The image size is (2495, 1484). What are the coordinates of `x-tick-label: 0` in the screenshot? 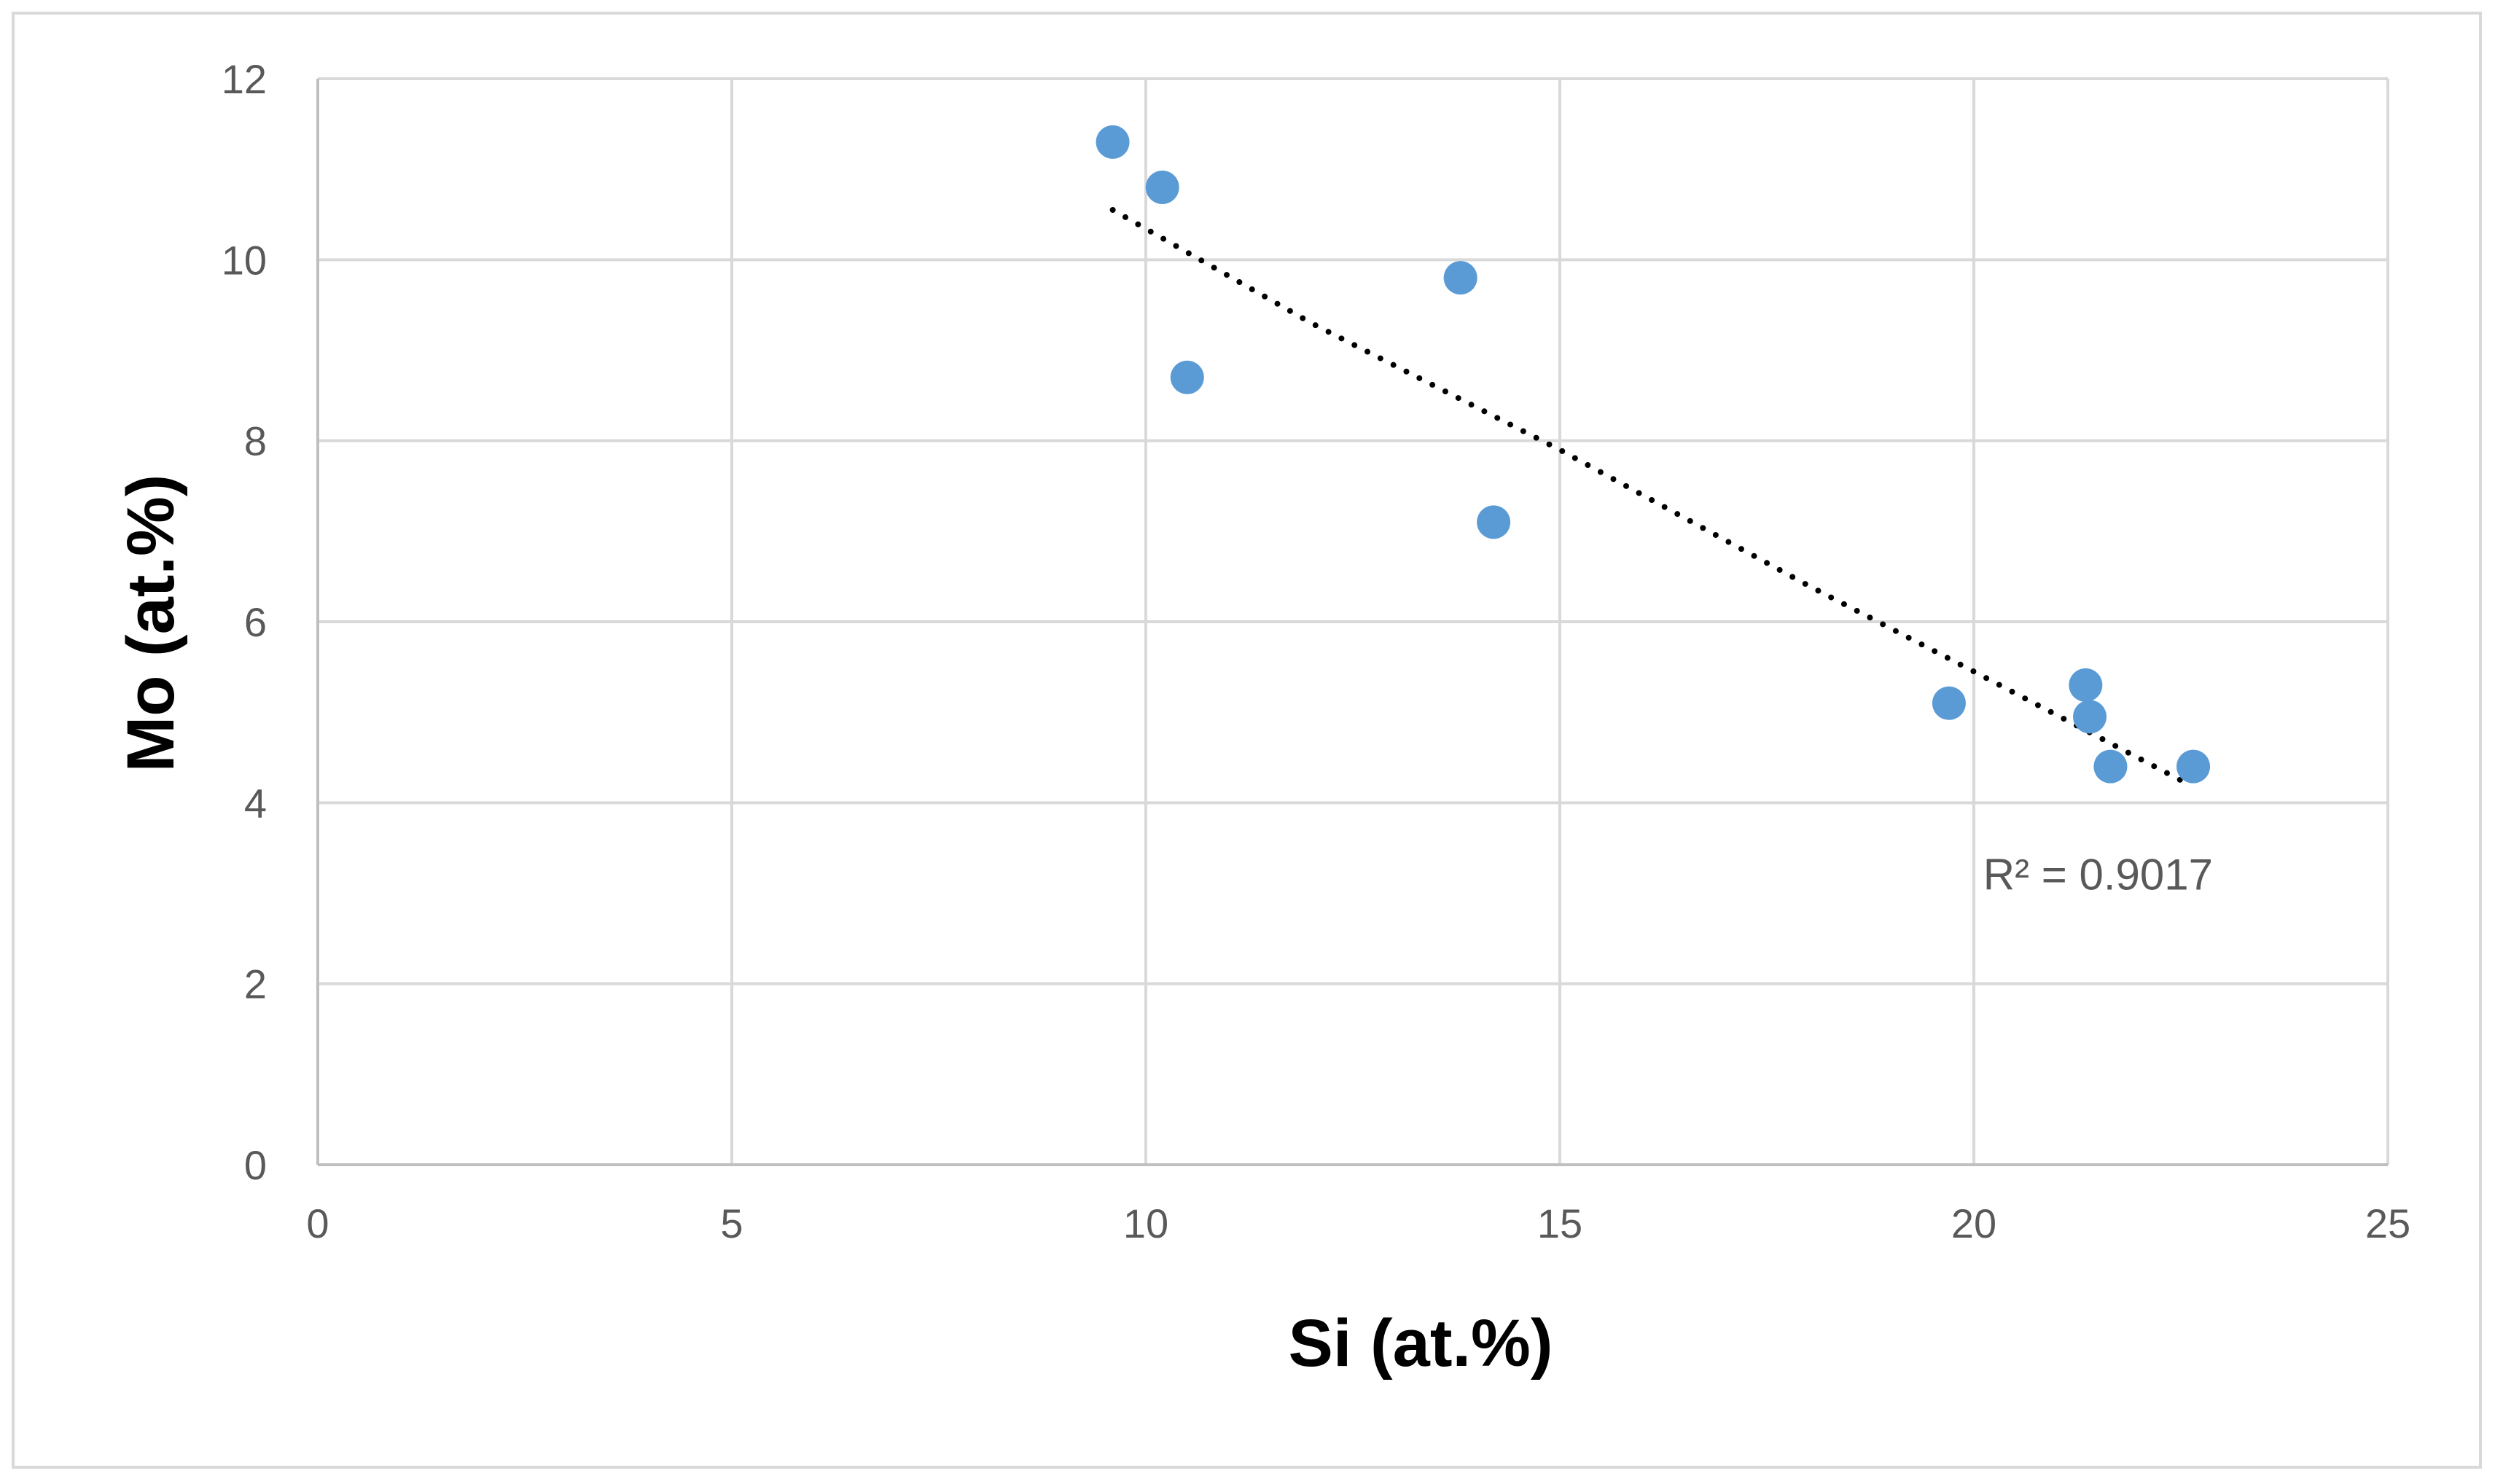 It's located at (317, 1223).